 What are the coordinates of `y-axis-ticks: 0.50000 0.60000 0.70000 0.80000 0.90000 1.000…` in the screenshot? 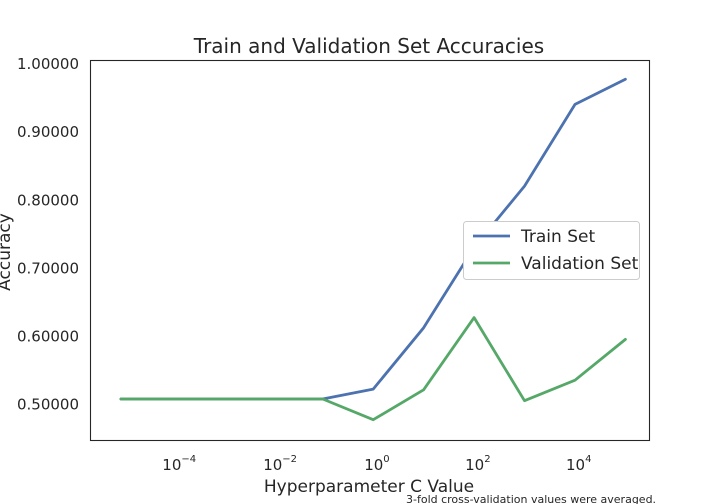 It's located at (48, 234).